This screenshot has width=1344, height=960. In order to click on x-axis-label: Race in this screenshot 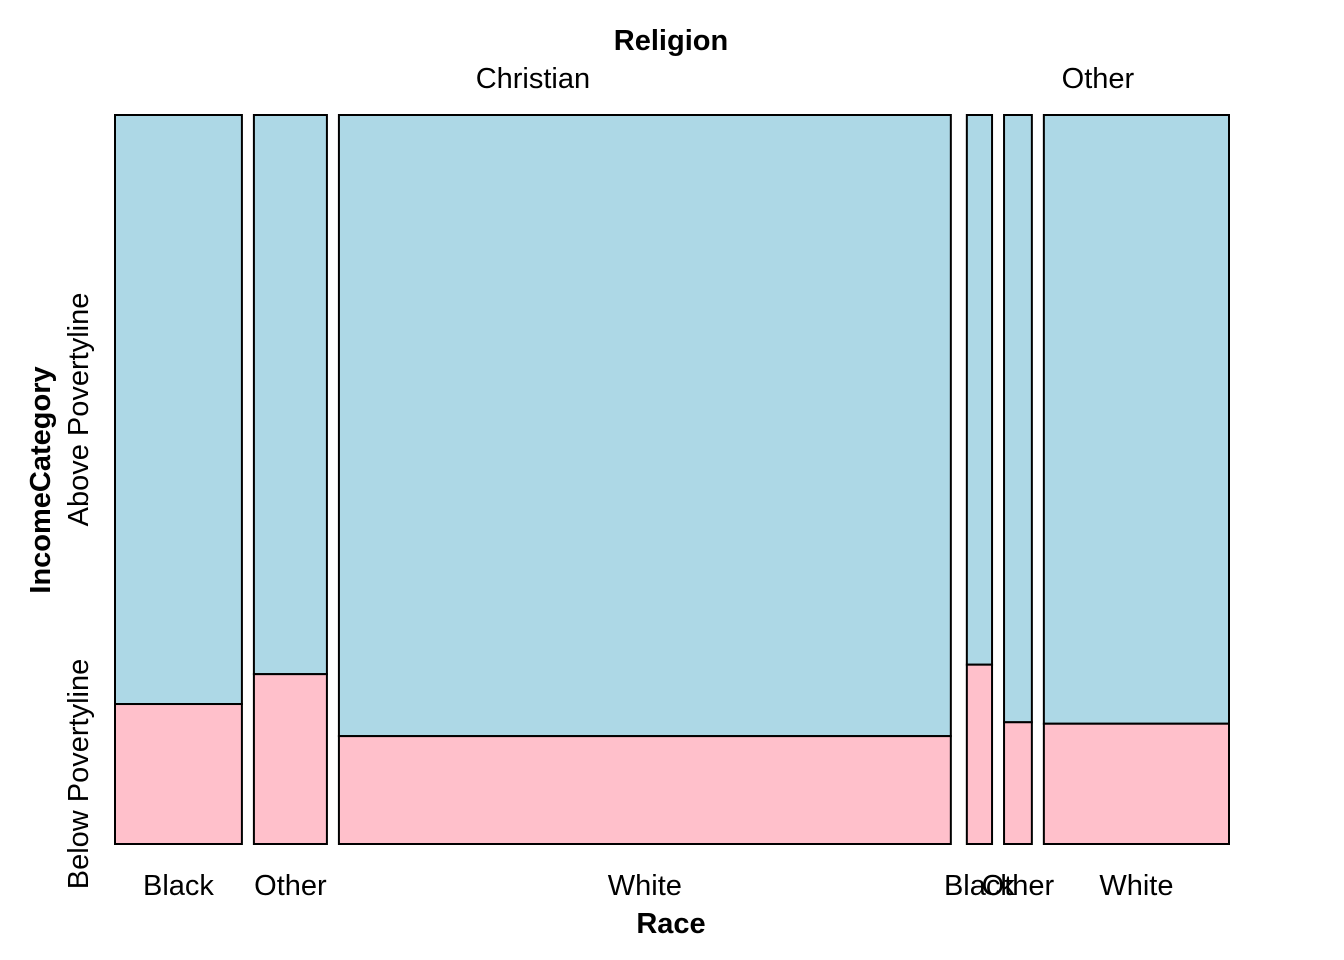, I will do `click(670, 924)`.